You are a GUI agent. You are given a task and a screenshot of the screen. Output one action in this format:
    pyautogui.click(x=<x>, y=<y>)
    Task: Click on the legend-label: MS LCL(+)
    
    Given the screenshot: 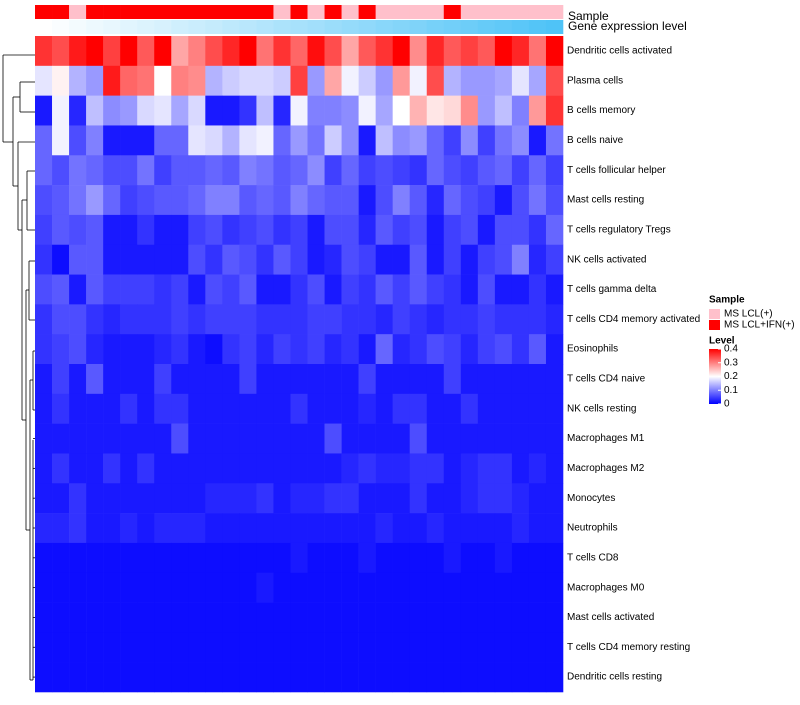 What is the action you would take?
    pyautogui.click(x=748, y=314)
    